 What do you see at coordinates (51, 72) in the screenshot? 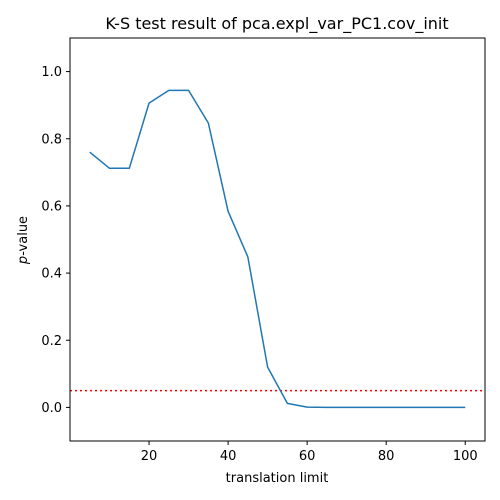
I see `y-tick-label: 1.0` at bounding box center [51, 72].